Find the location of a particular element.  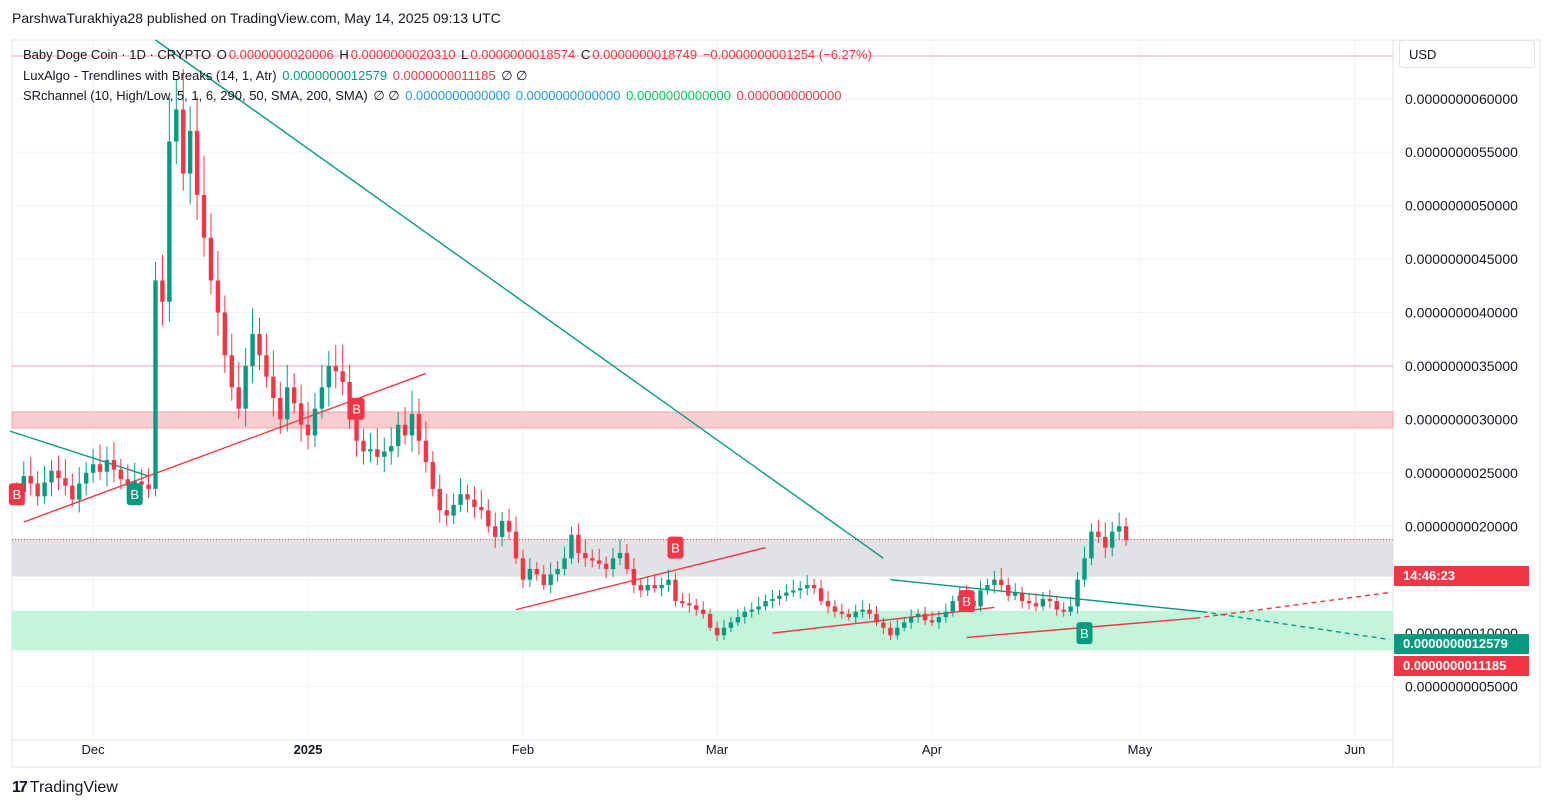

indicator1-value-upper: 0.0000000012579 is located at coordinates (335, 75).